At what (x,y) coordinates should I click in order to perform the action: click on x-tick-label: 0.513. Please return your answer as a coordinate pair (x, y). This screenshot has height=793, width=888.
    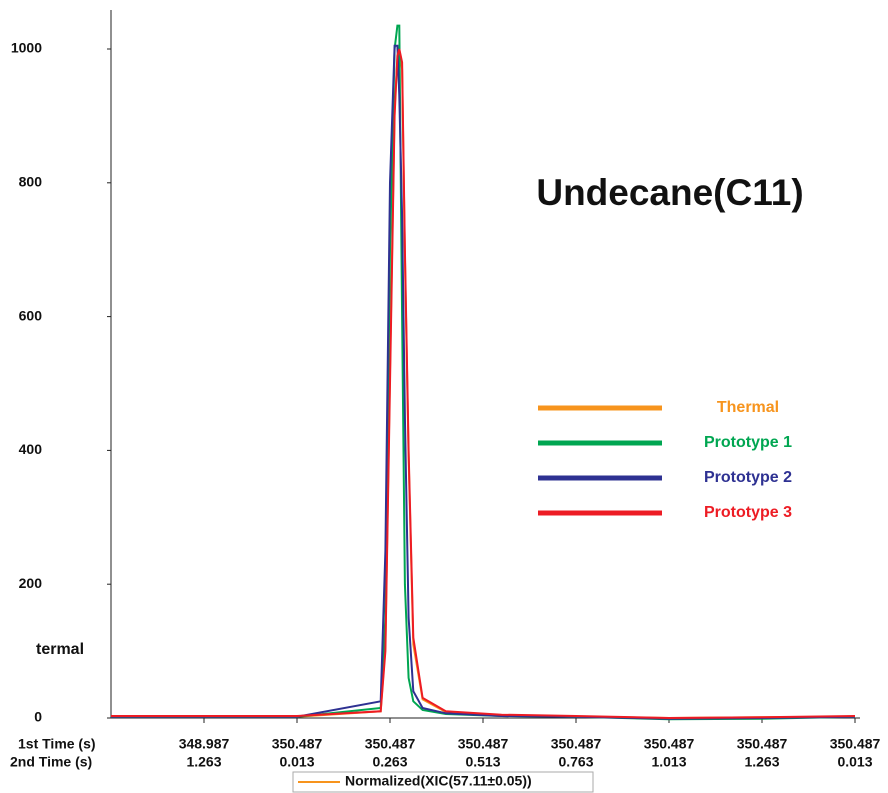
    Looking at the image, I should click on (482, 762).